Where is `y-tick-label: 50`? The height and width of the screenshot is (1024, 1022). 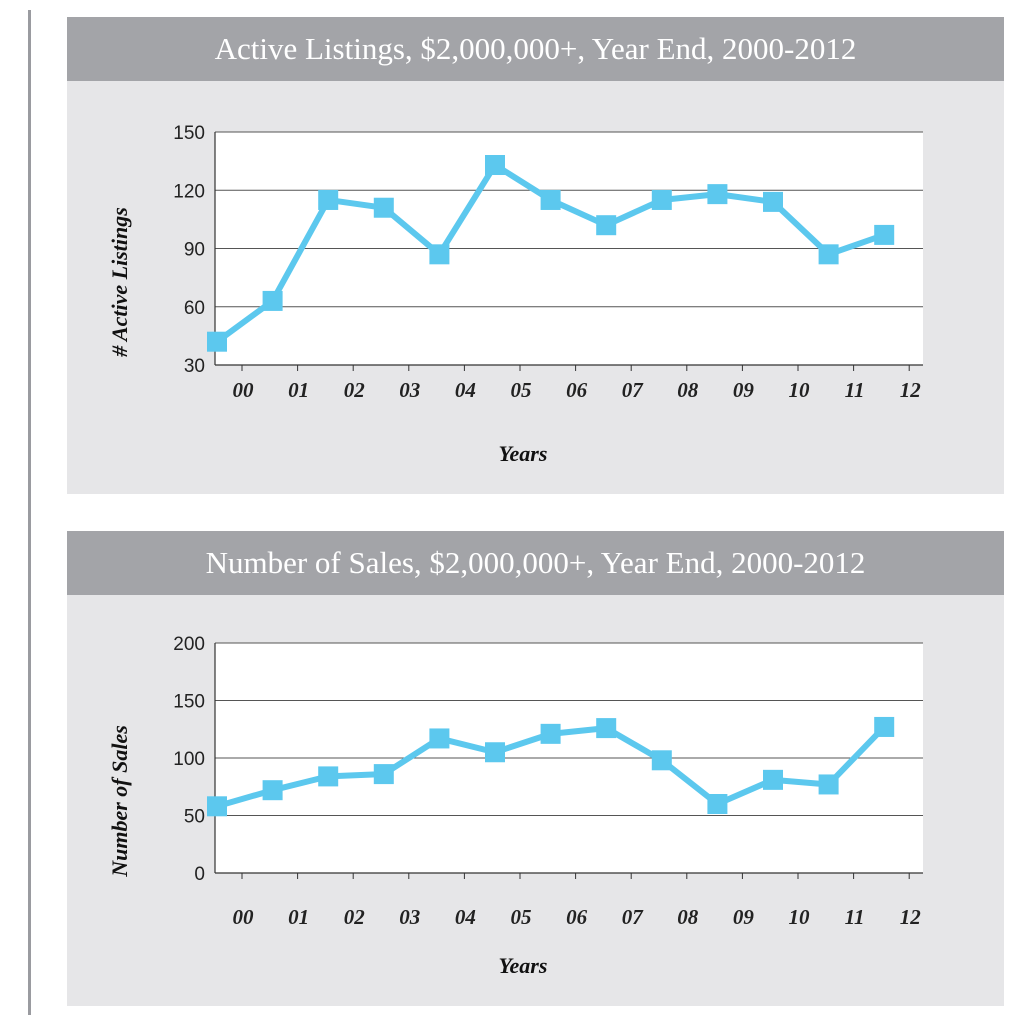
y-tick-label: 50 is located at coordinates (194, 817).